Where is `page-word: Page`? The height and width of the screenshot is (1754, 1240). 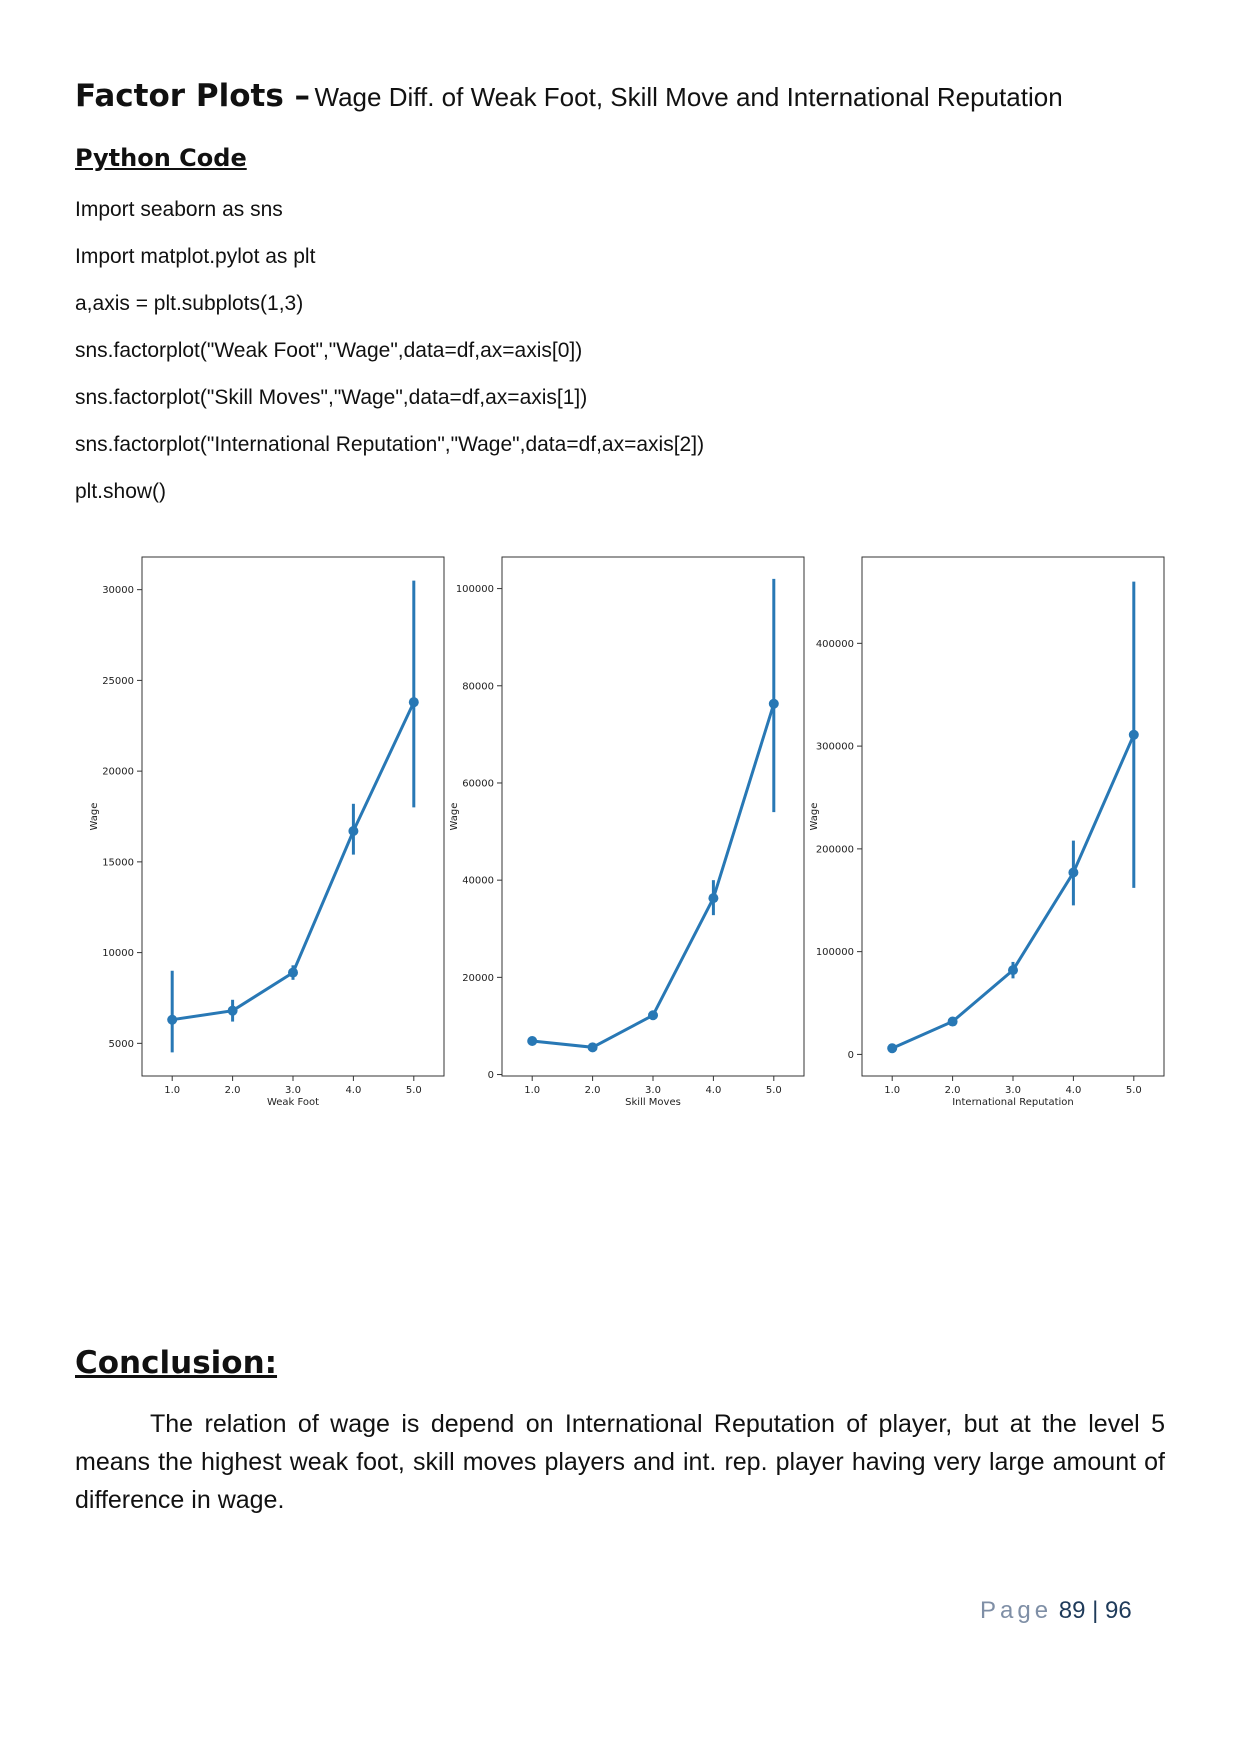
page-word: Page is located at coordinates (1016, 1610).